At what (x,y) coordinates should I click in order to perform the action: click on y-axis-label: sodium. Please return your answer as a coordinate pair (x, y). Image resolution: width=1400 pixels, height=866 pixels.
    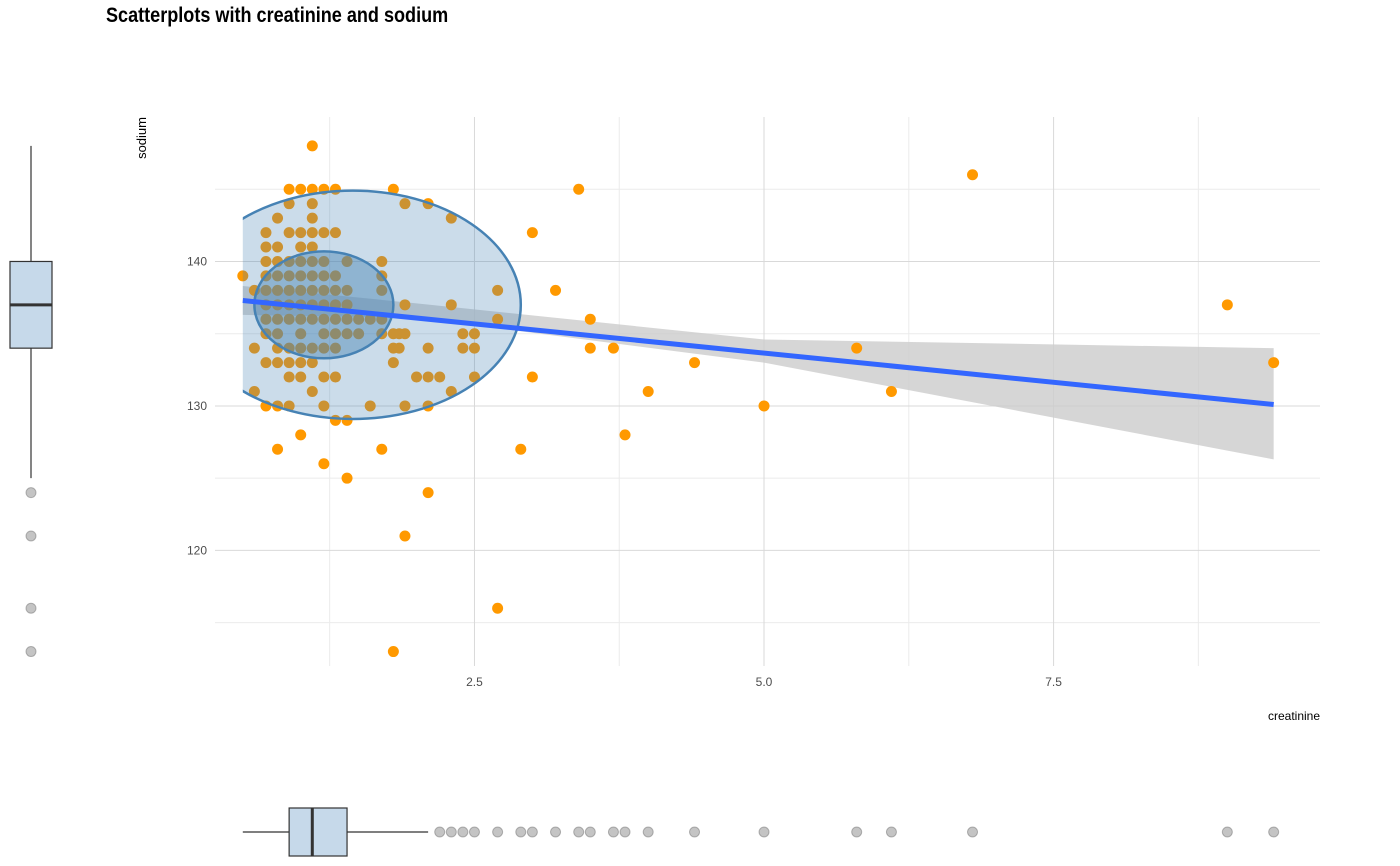
    Looking at the image, I should click on (141, 138).